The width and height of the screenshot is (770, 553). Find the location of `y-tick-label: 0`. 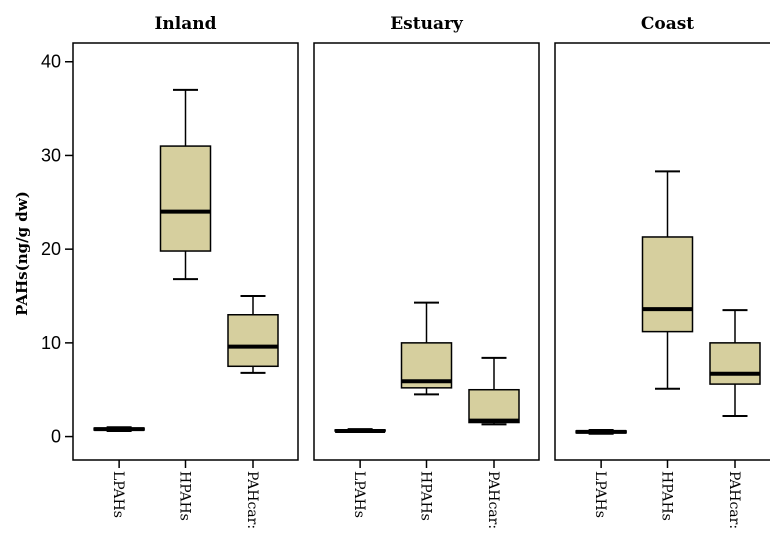

y-tick-label: 0 is located at coordinates (56, 437).